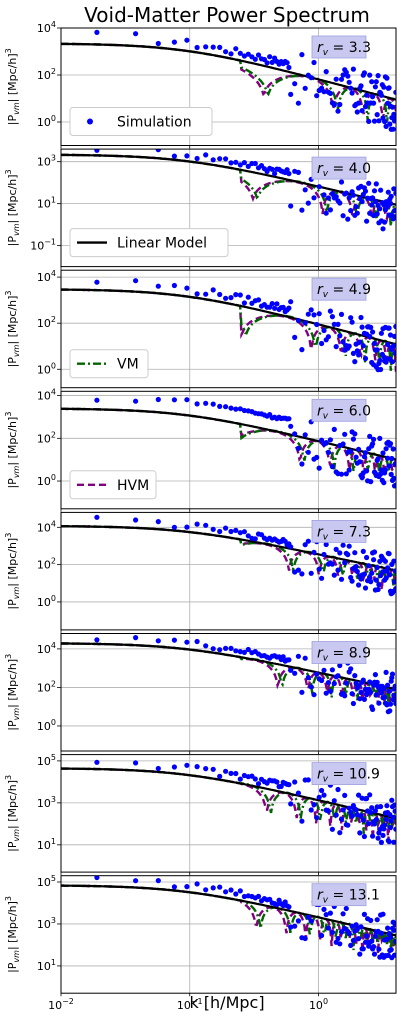 The image size is (404, 1022). I want to click on linear-model-line, so click(228, 317).